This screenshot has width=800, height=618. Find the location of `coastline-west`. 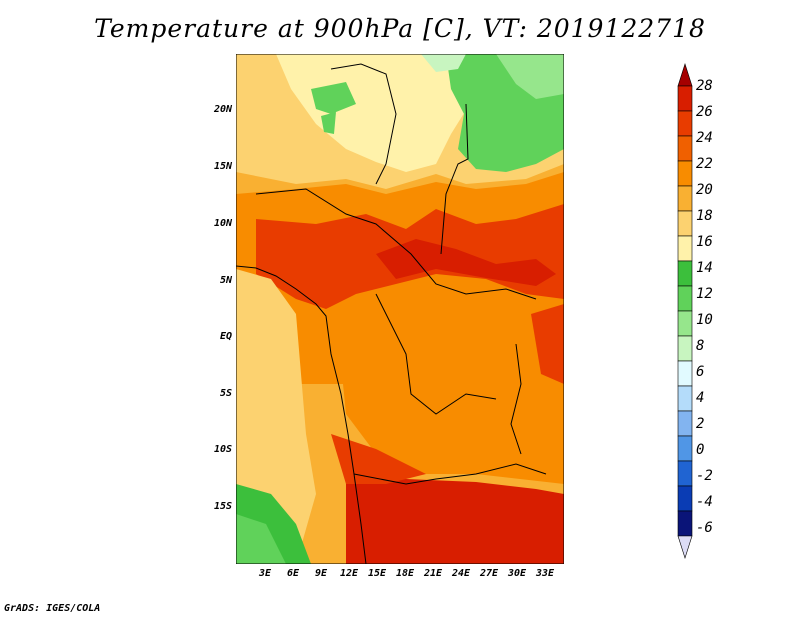

coastline-west is located at coordinates (301, 414).